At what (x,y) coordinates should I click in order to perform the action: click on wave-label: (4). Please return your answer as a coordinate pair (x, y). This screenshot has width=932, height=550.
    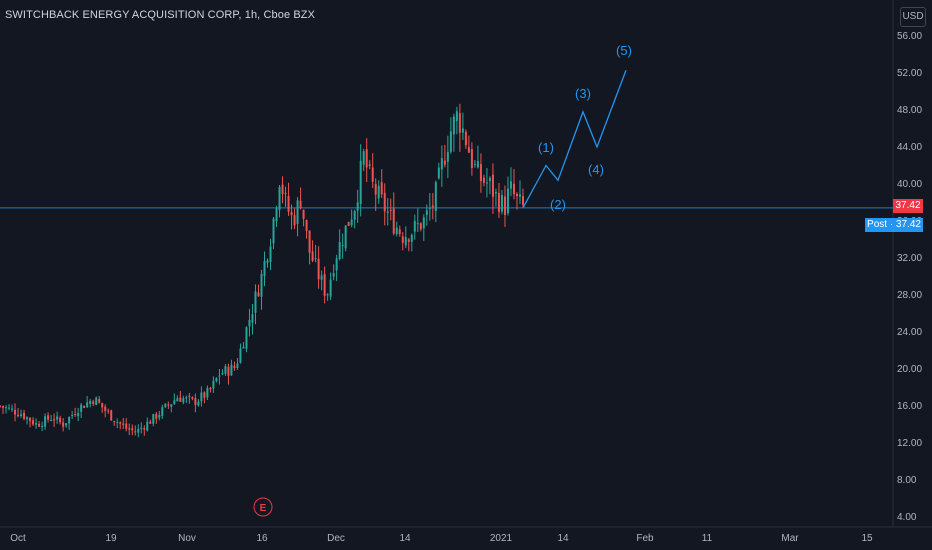
    Looking at the image, I should click on (596, 169).